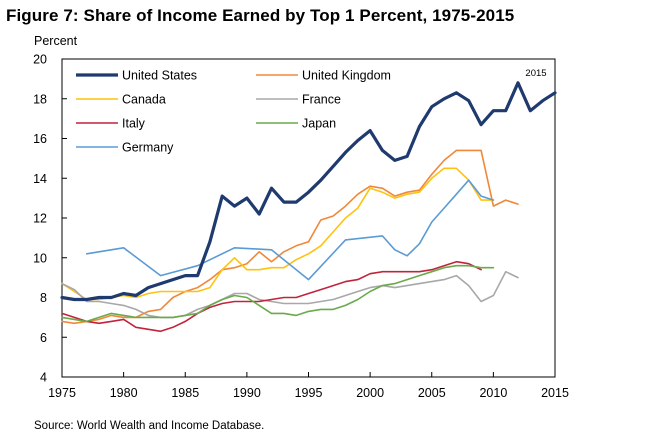 Image resolution: width=650 pixels, height=444 pixels. Describe the element at coordinates (321, 100) in the screenshot. I see `legend-label-france: France` at that location.